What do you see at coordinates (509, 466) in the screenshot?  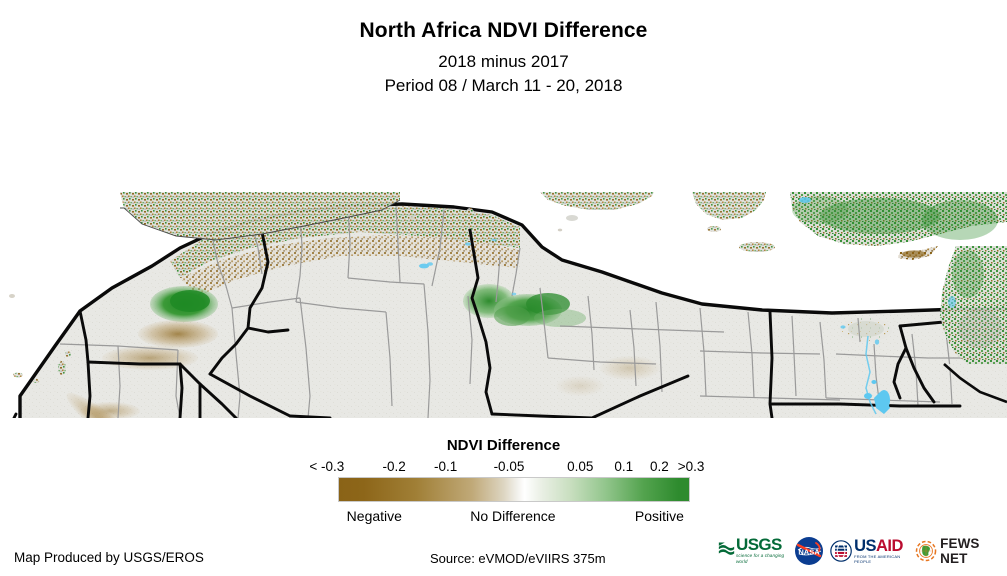 I see `legend-tick-3: -0.05` at bounding box center [509, 466].